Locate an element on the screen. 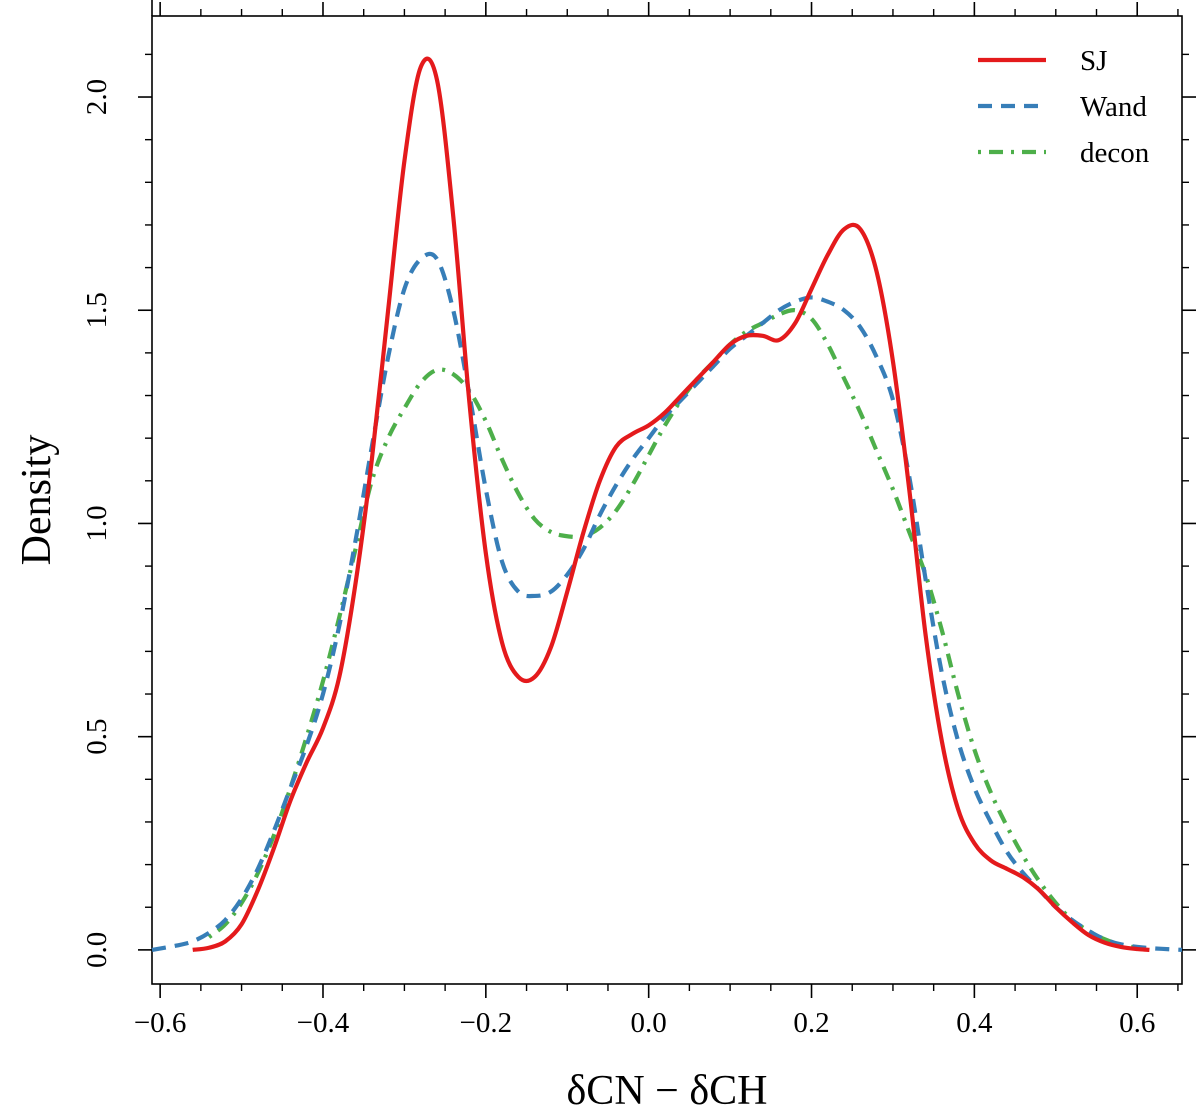  x-tick-label: 0.2 is located at coordinates (811, 1023).